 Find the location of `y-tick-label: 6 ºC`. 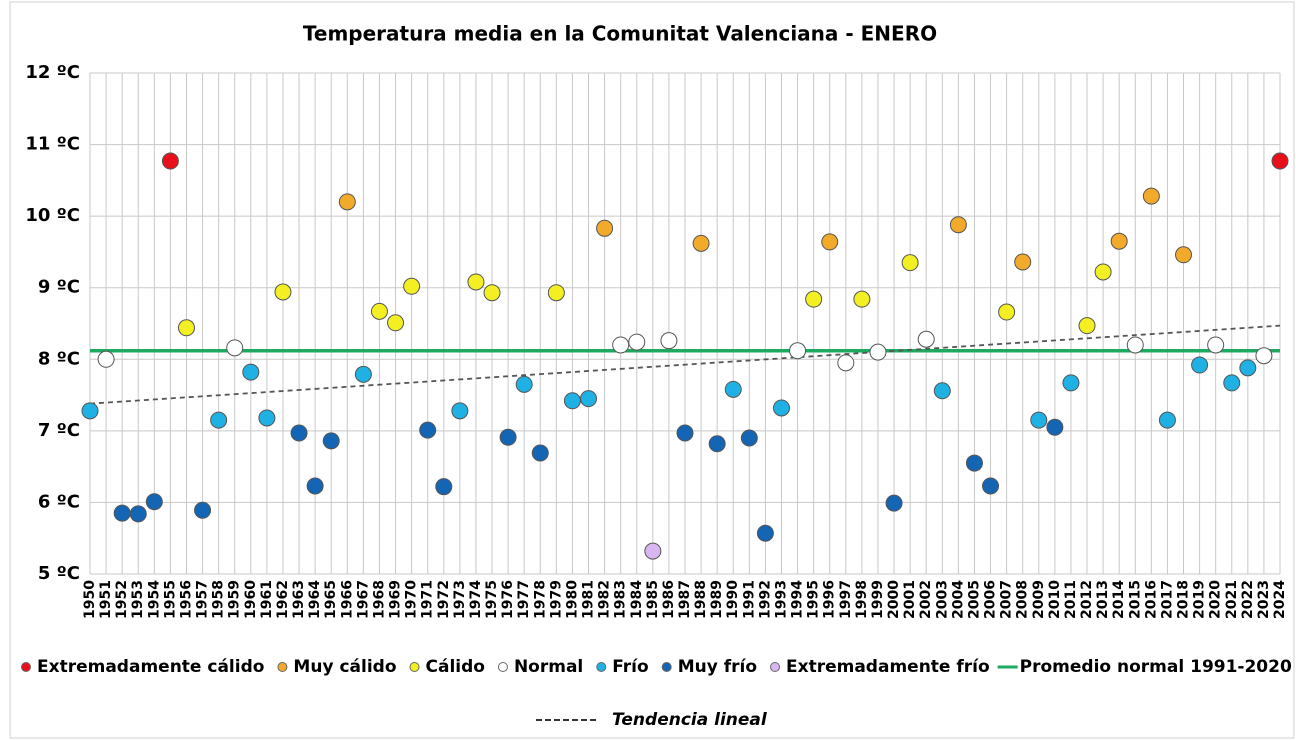

y-tick-label: 6 ºC is located at coordinates (59, 501).